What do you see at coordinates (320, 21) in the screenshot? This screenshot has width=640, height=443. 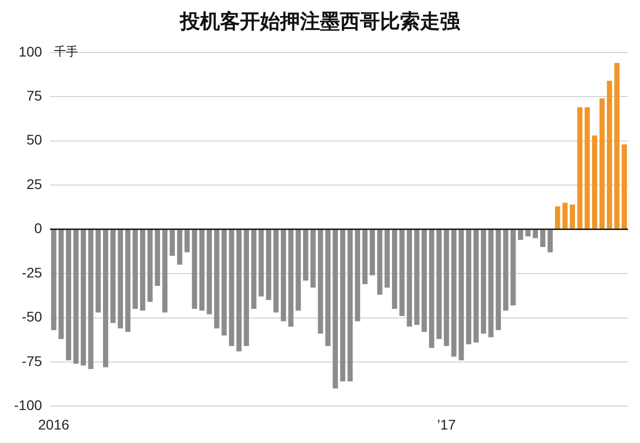 I see `chart-title: 投机客开始押注墨西哥比索走强` at bounding box center [320, 21].